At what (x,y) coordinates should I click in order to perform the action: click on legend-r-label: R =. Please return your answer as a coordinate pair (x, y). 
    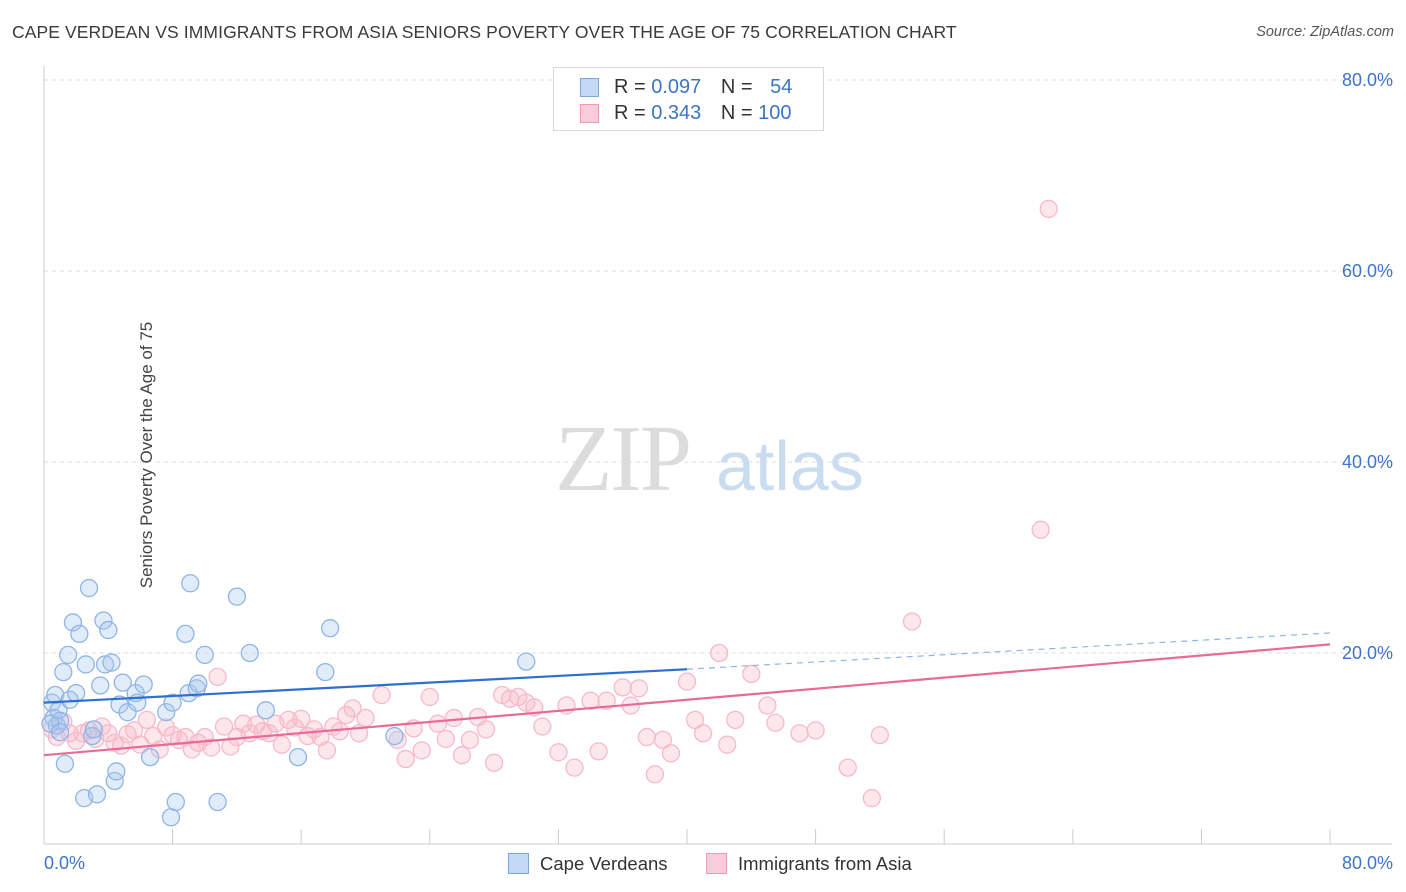
    Looking at the image, I should click on (630, 113).